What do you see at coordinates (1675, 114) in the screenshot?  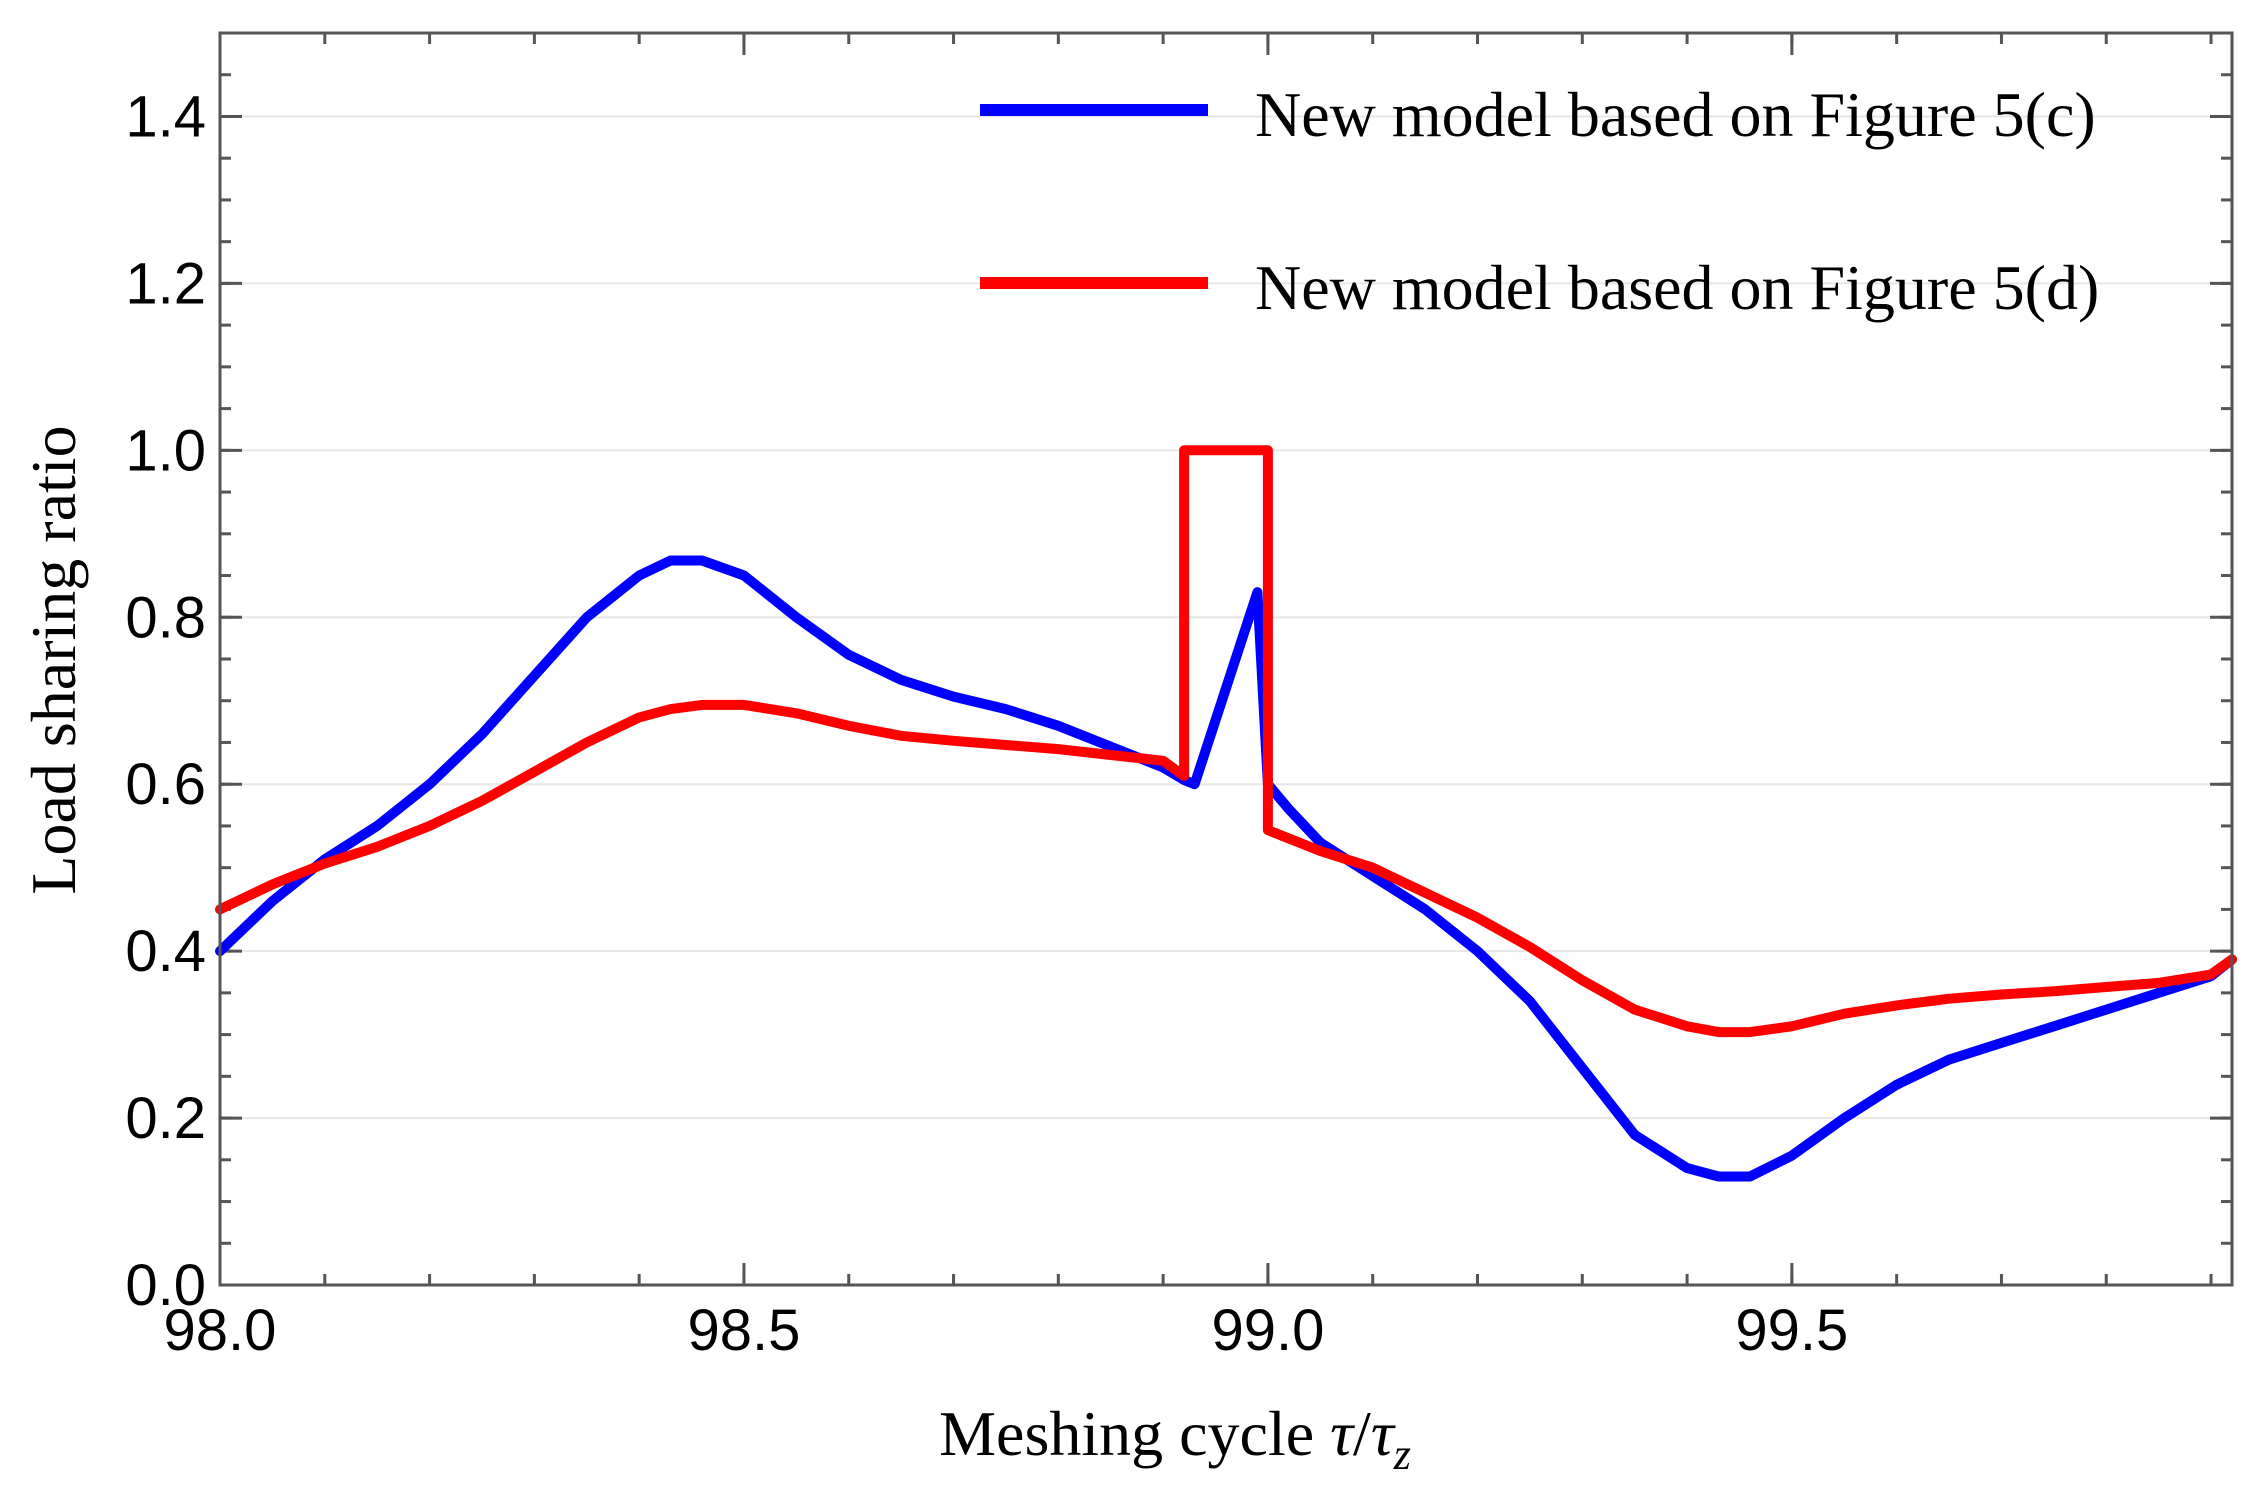 I see `legend-label-series-0: New model based on Figure 5(c)` at bounding box center [1675, 114].